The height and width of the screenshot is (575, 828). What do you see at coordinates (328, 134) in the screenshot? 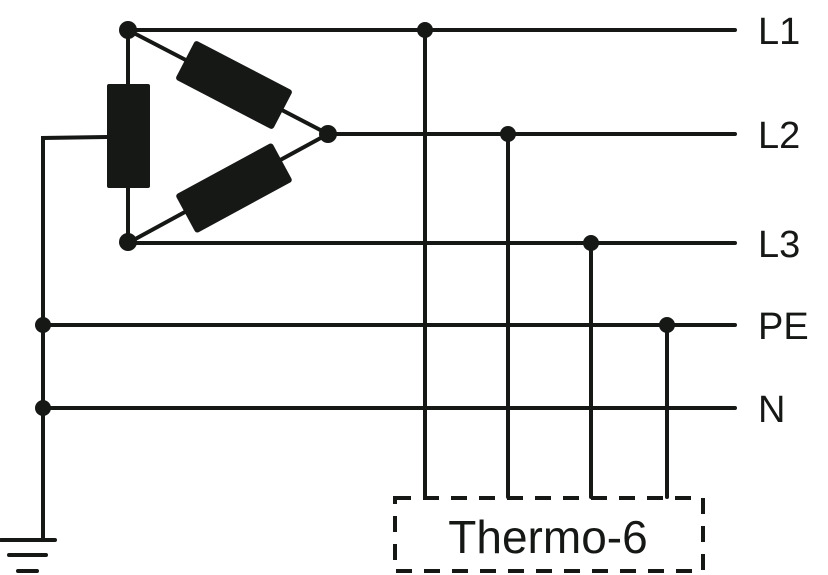
I see `node-right` at bounding box center [328, 134].